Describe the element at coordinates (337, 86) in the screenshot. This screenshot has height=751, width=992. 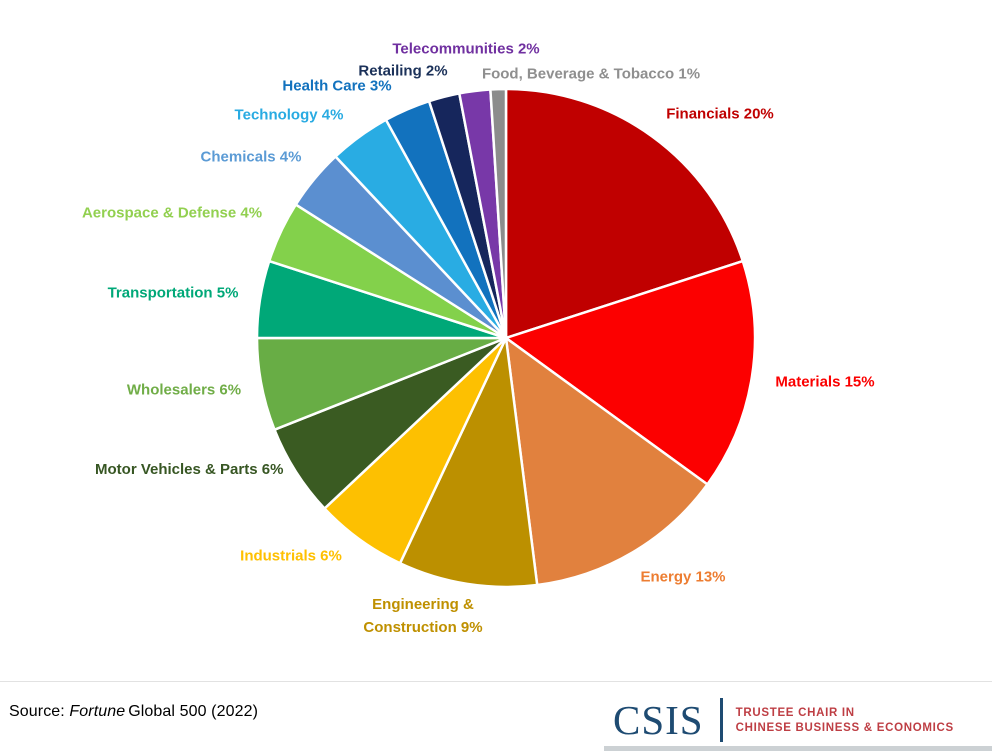
I see `slice-label-health-care: Health Care 3%` at that location.